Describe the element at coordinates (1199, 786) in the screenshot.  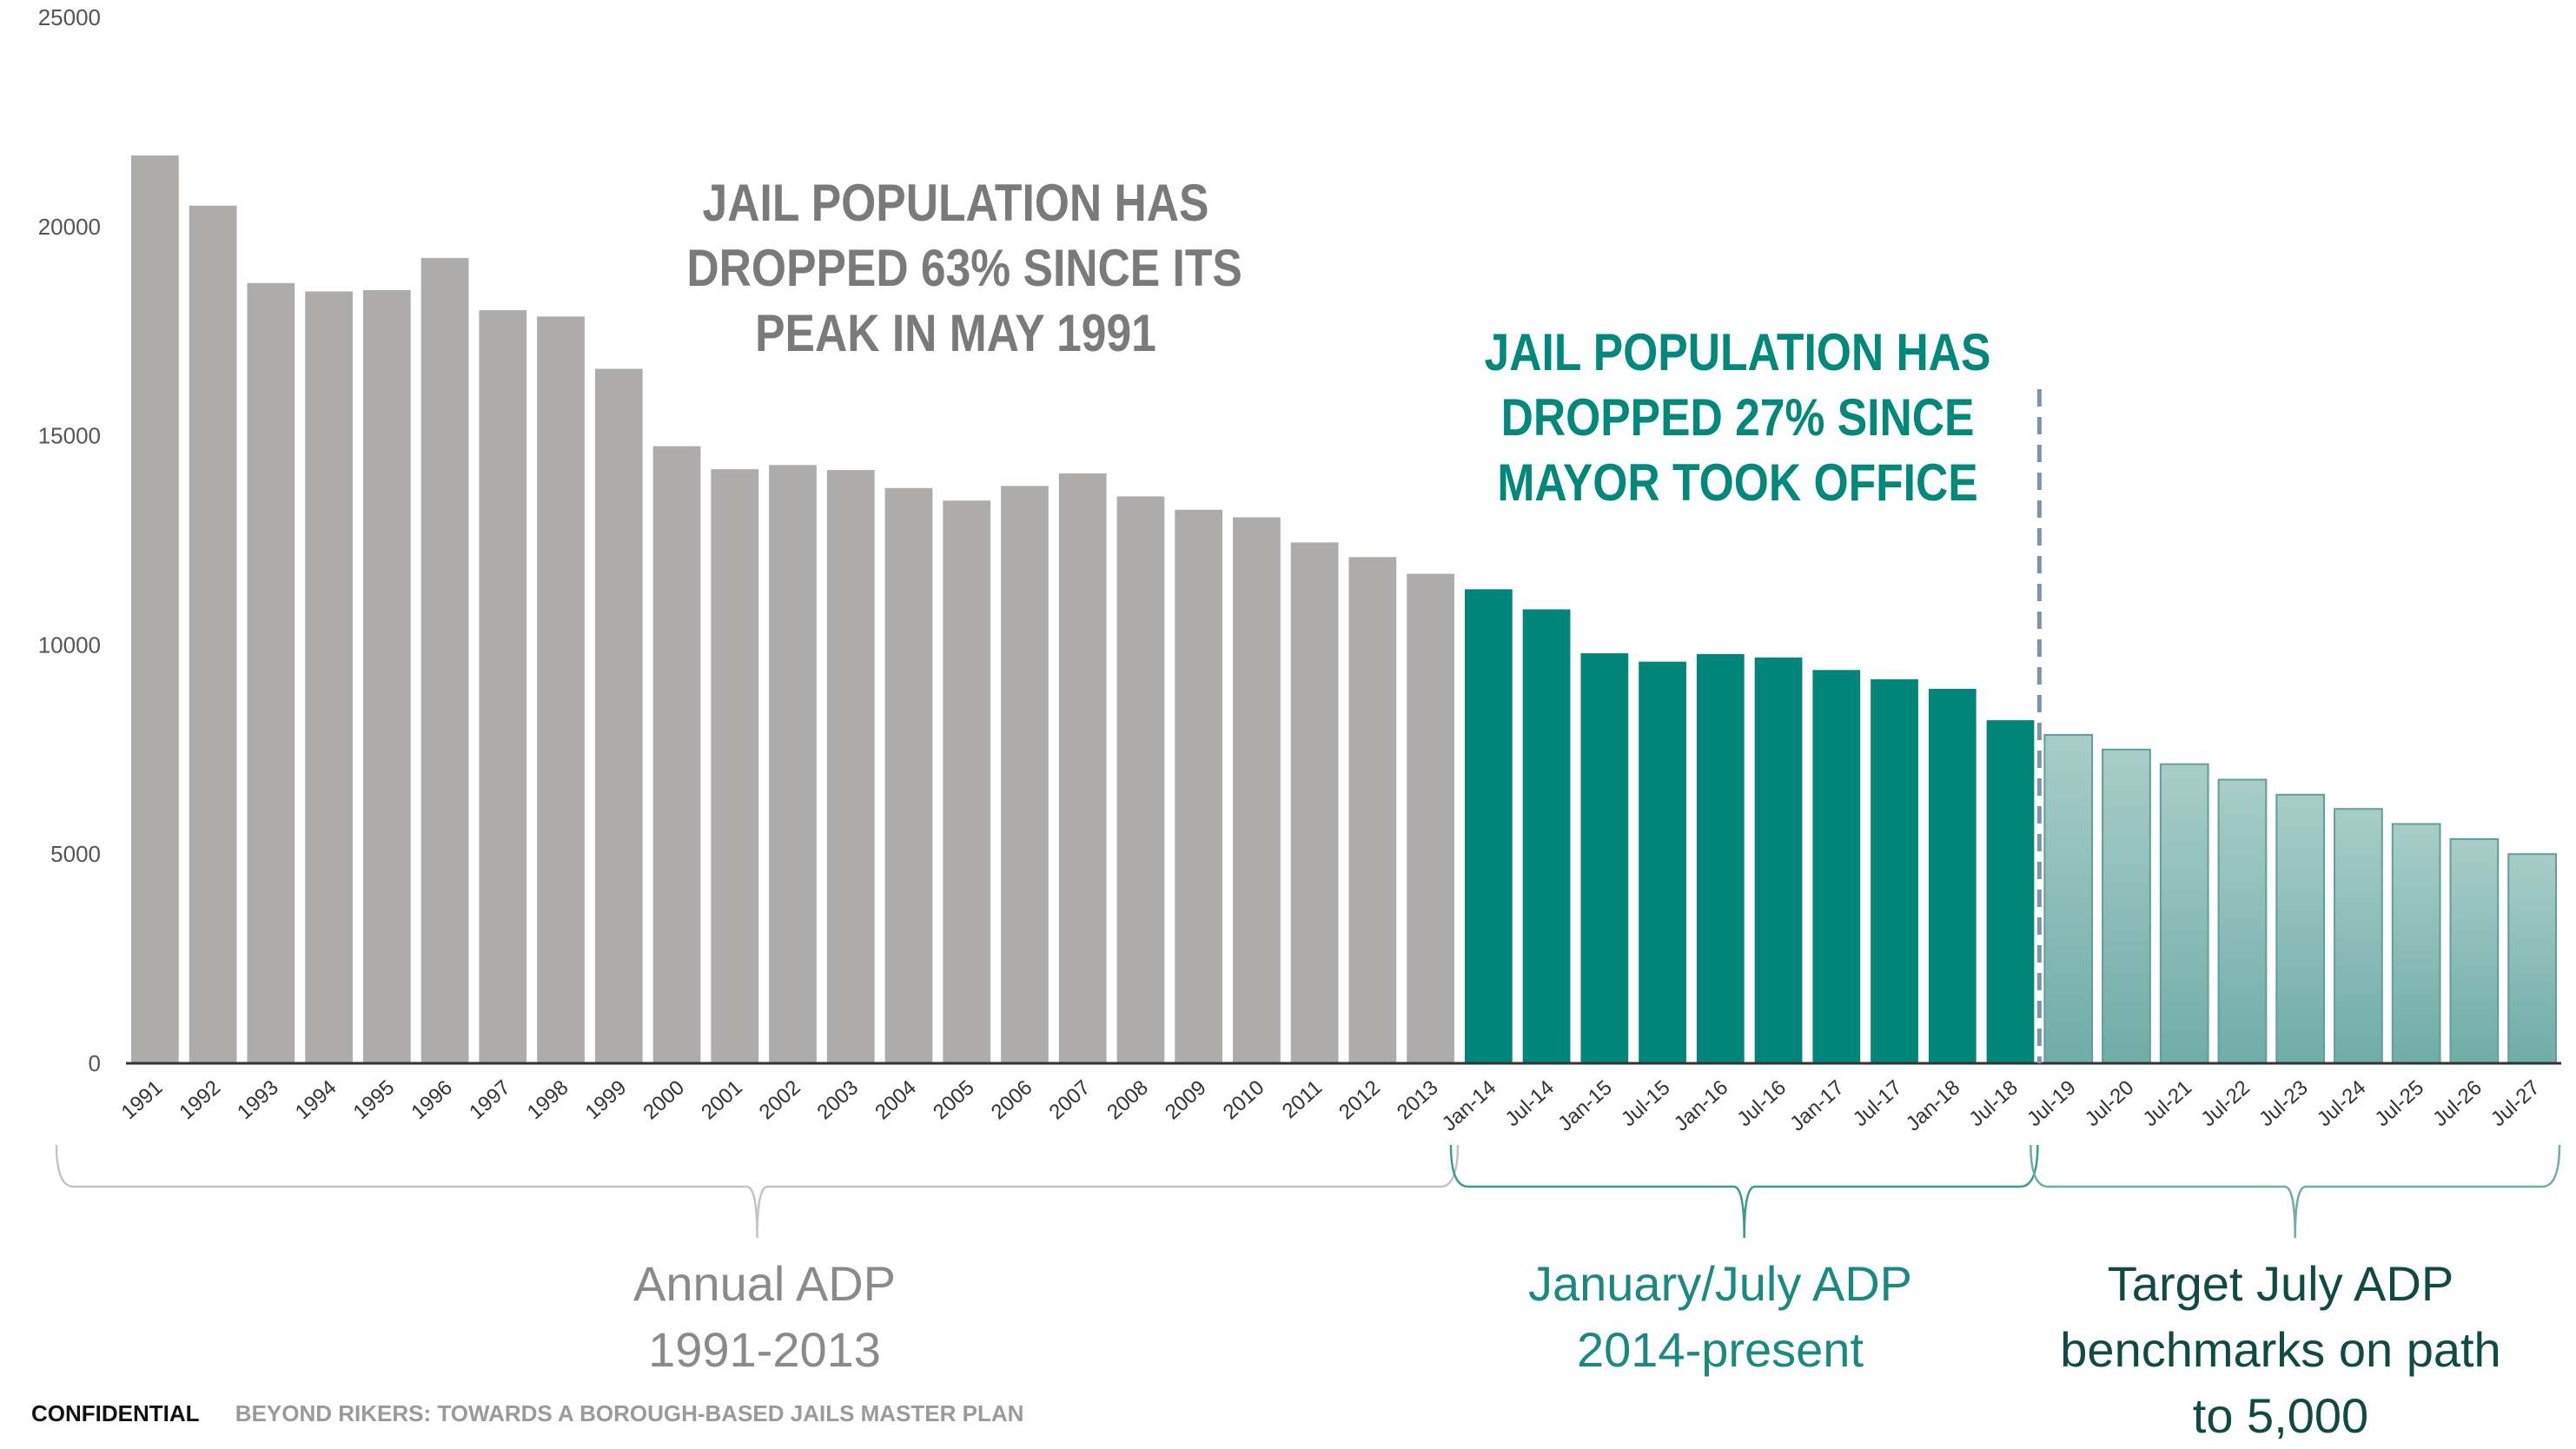
I see `bar-2009` at that location.